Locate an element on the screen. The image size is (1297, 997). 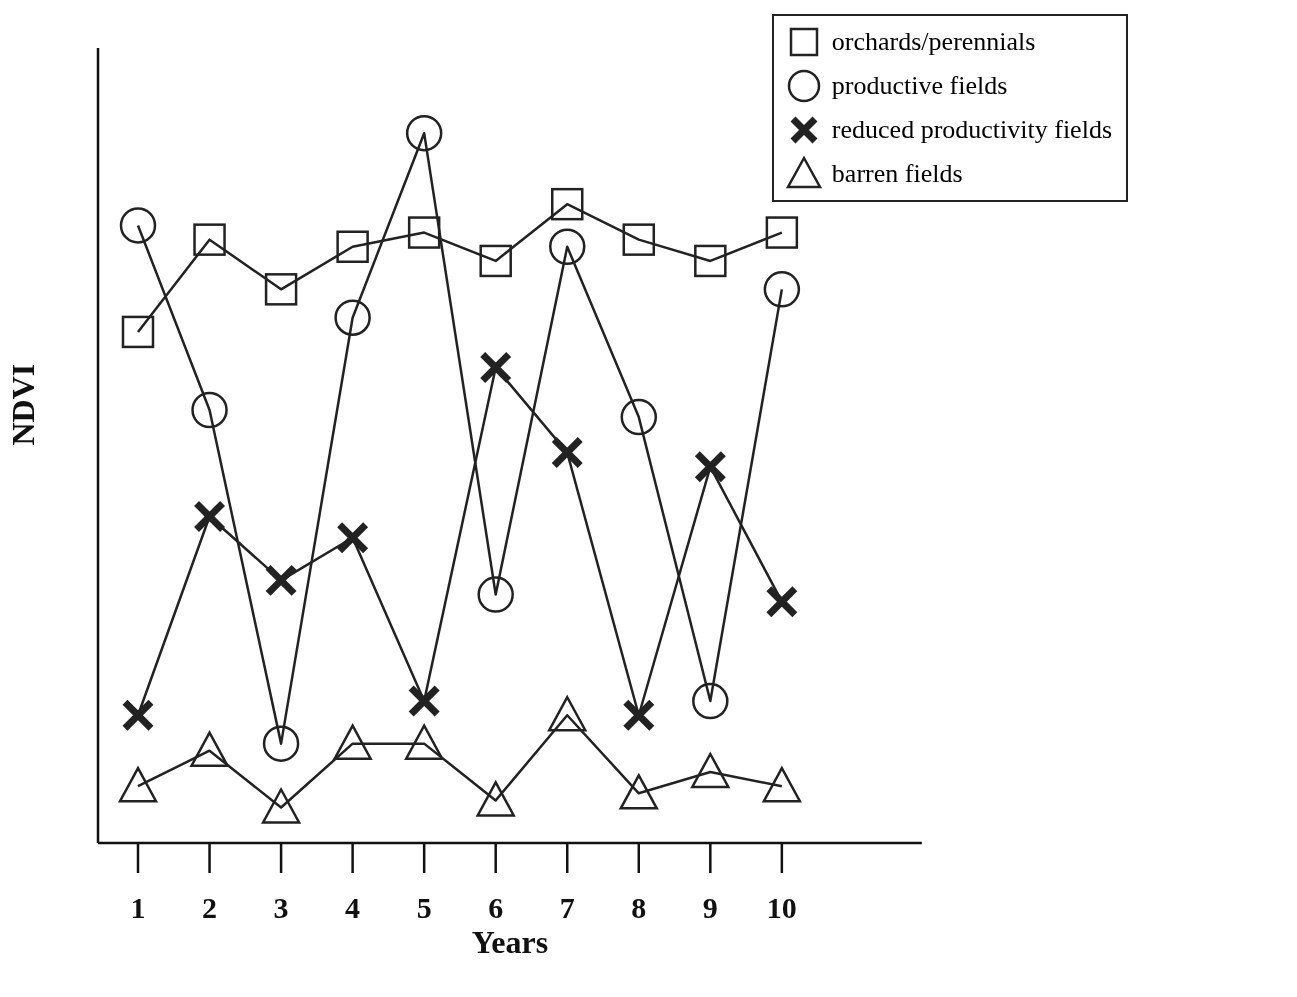
x-tick-label: 5 is located at coordinates (424, 908).